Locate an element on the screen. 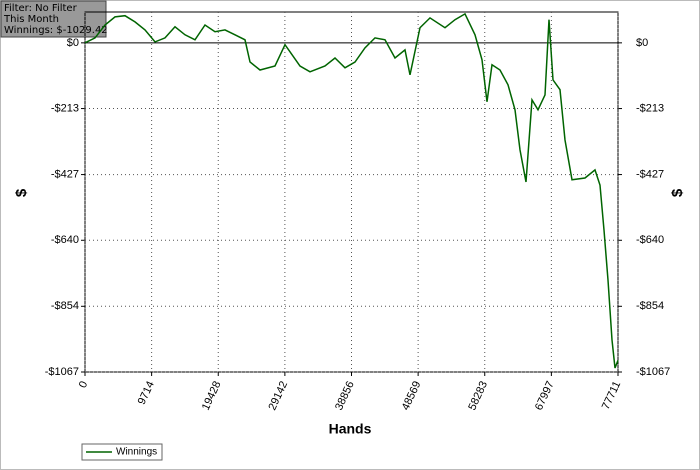  y-tick-label-right: -$1067 is located at coordinates (653, 372).